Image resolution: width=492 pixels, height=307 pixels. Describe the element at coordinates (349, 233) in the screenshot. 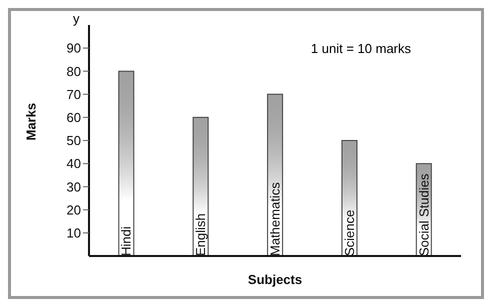

I see `x-tick-label: Science` at that location.